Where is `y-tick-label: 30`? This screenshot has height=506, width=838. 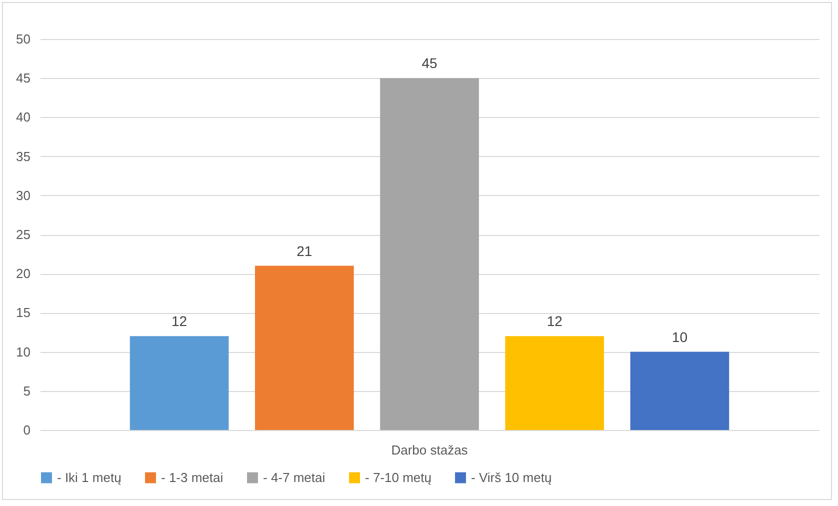
y-tick-label: 30 is located at coordinates (23, 195).